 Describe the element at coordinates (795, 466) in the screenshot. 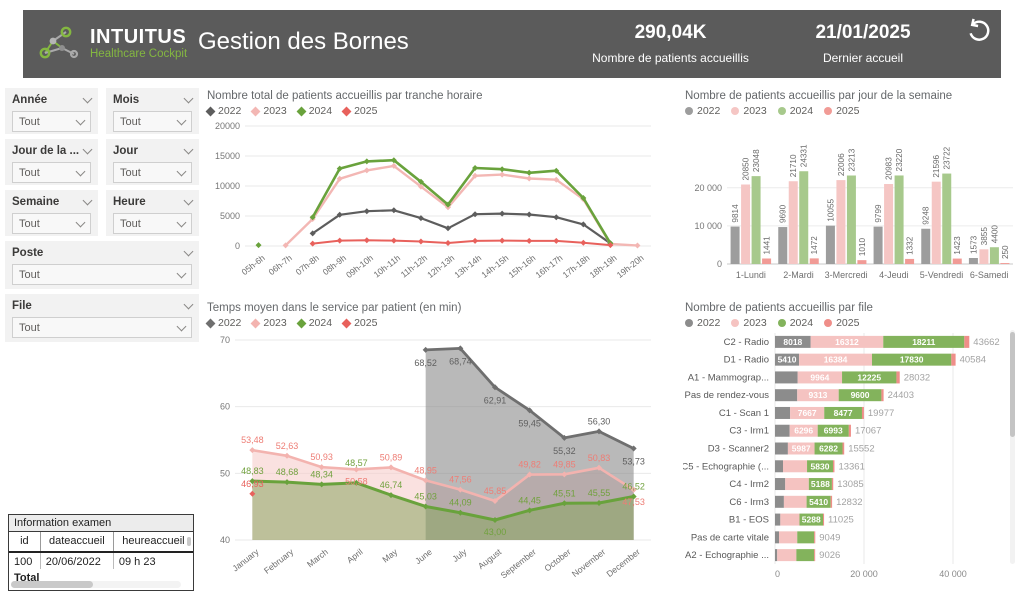

I see `segment-2023-c5-echographie` at that location.